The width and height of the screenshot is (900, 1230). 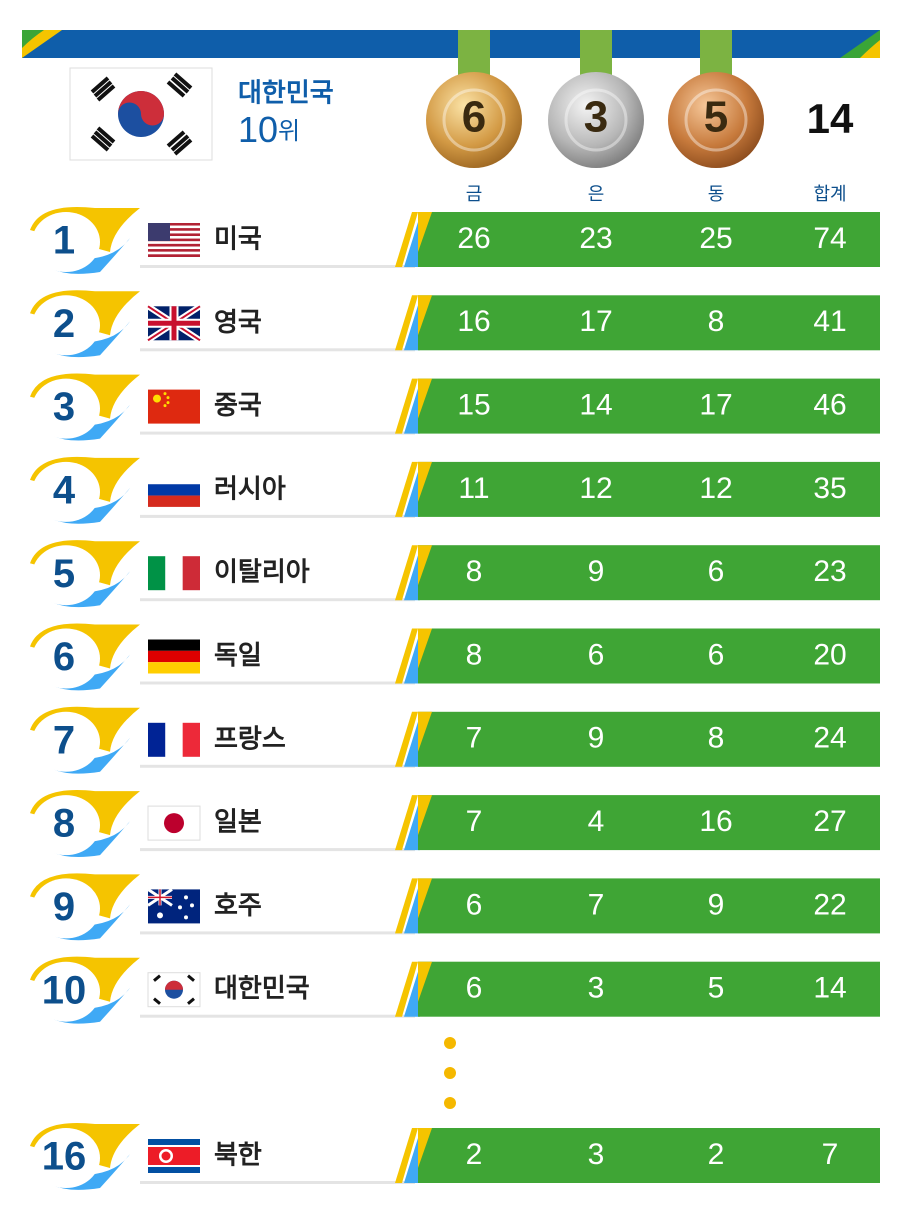 What do you see at coordinates (258, 129) in the screenshot?
I see `header-rank-number: 10` at bounding box center [258, 129].